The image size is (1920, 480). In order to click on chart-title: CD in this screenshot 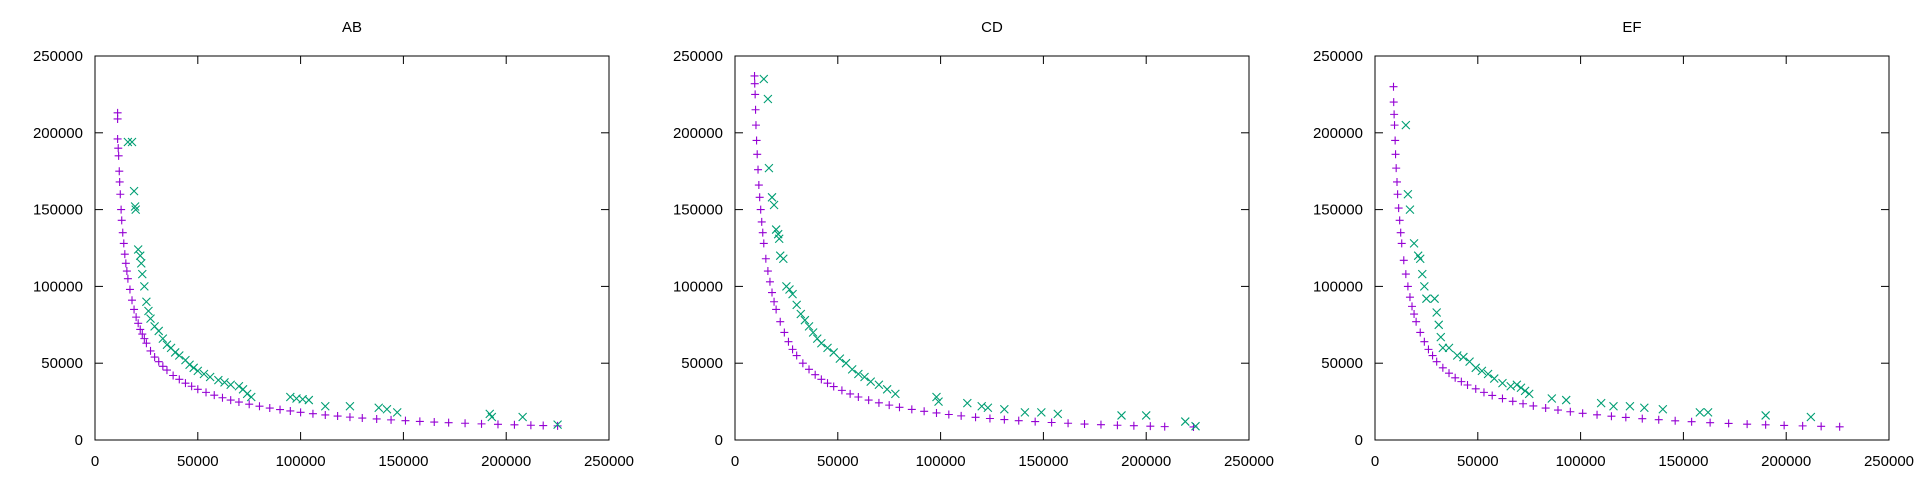, I will do `click(992, 27)`.